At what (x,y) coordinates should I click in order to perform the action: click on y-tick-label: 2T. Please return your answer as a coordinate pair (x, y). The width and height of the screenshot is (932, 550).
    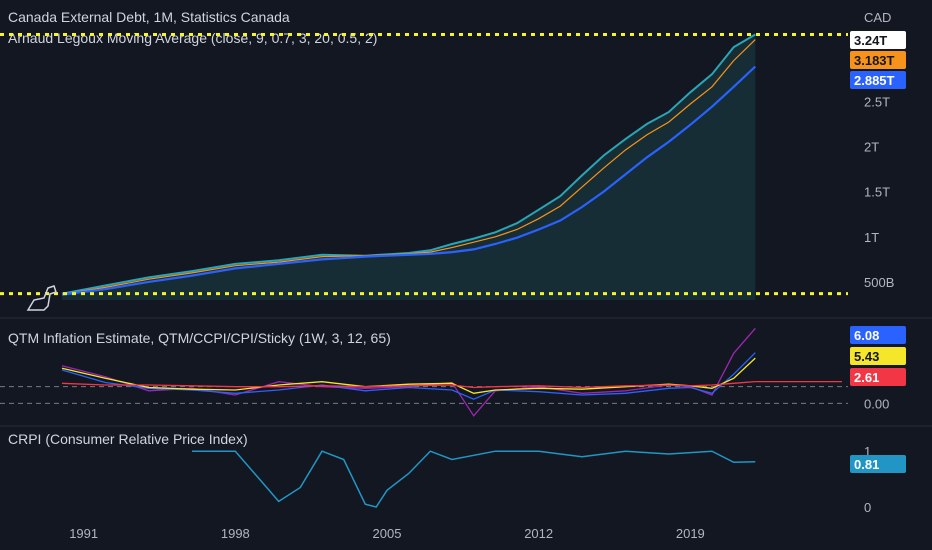
    Looking at the image, I should click on (871, 146).